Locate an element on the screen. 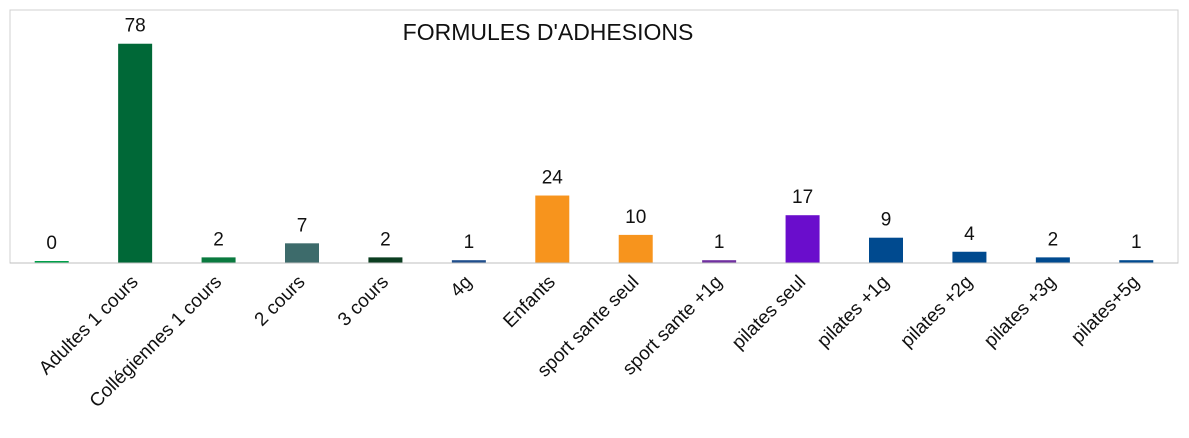 Image resolution: width=1189 pixels, height=438 pixels. x-tick-label: 2 cours is located at coordinates (280, 301).